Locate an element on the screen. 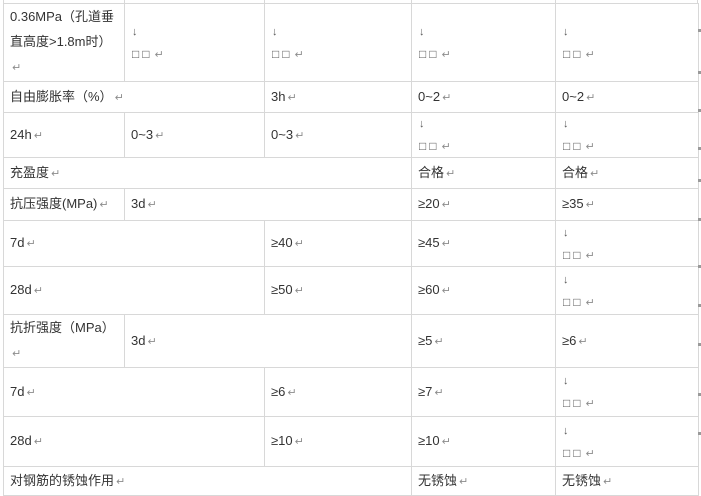  cell-value: ≥40 ↵ is located at coordinates (338, 243).